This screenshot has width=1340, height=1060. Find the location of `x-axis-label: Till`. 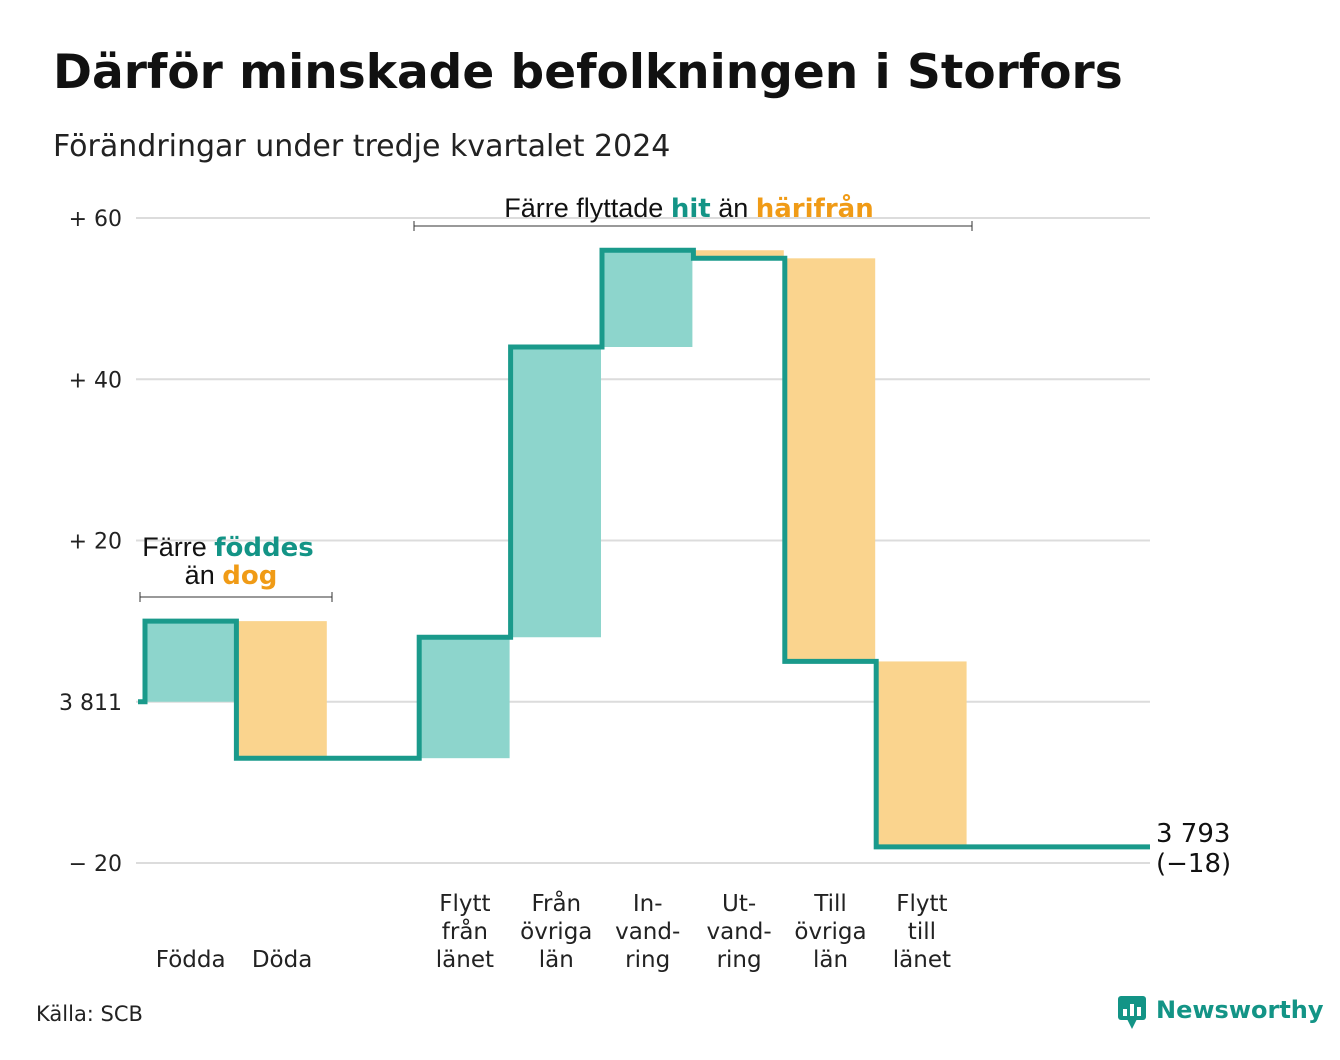

x-axis-label: Till is located at coordinates (830, 904).